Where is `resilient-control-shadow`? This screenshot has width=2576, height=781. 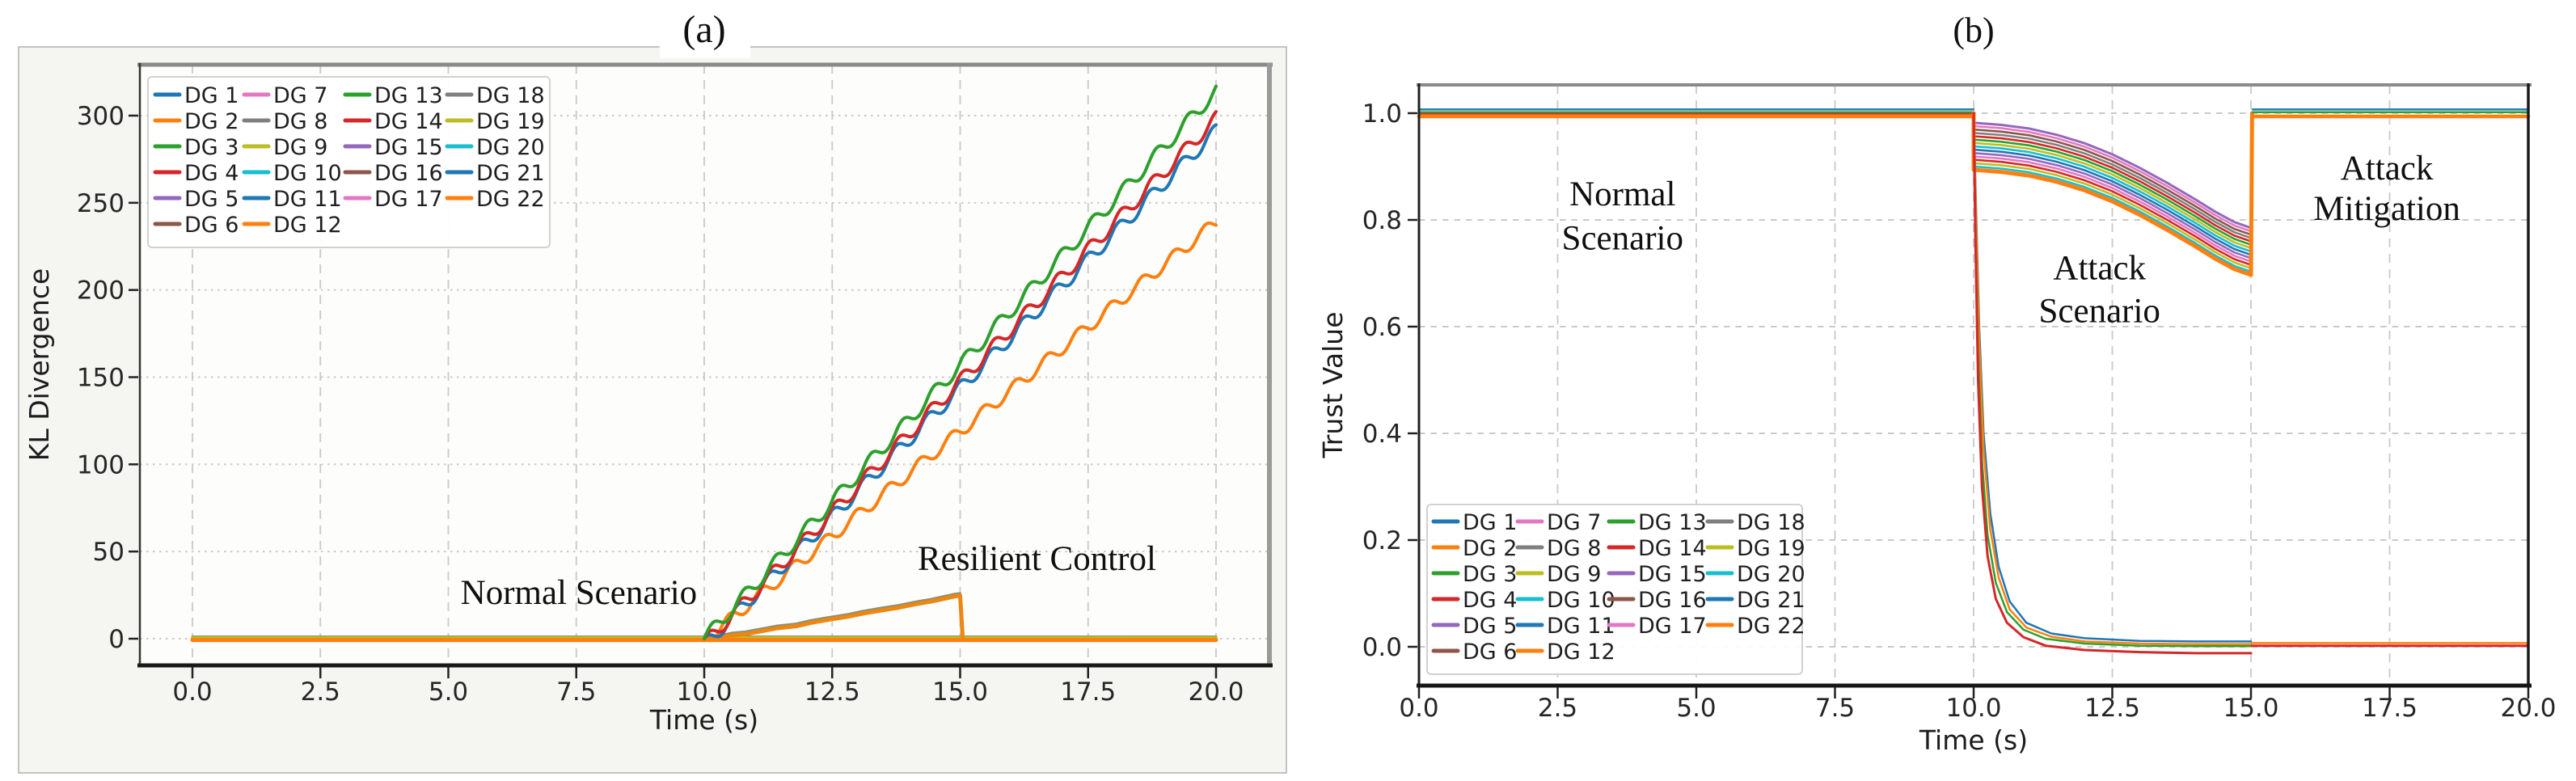
resilient-control-shadow is located at coordinates (834, 615).